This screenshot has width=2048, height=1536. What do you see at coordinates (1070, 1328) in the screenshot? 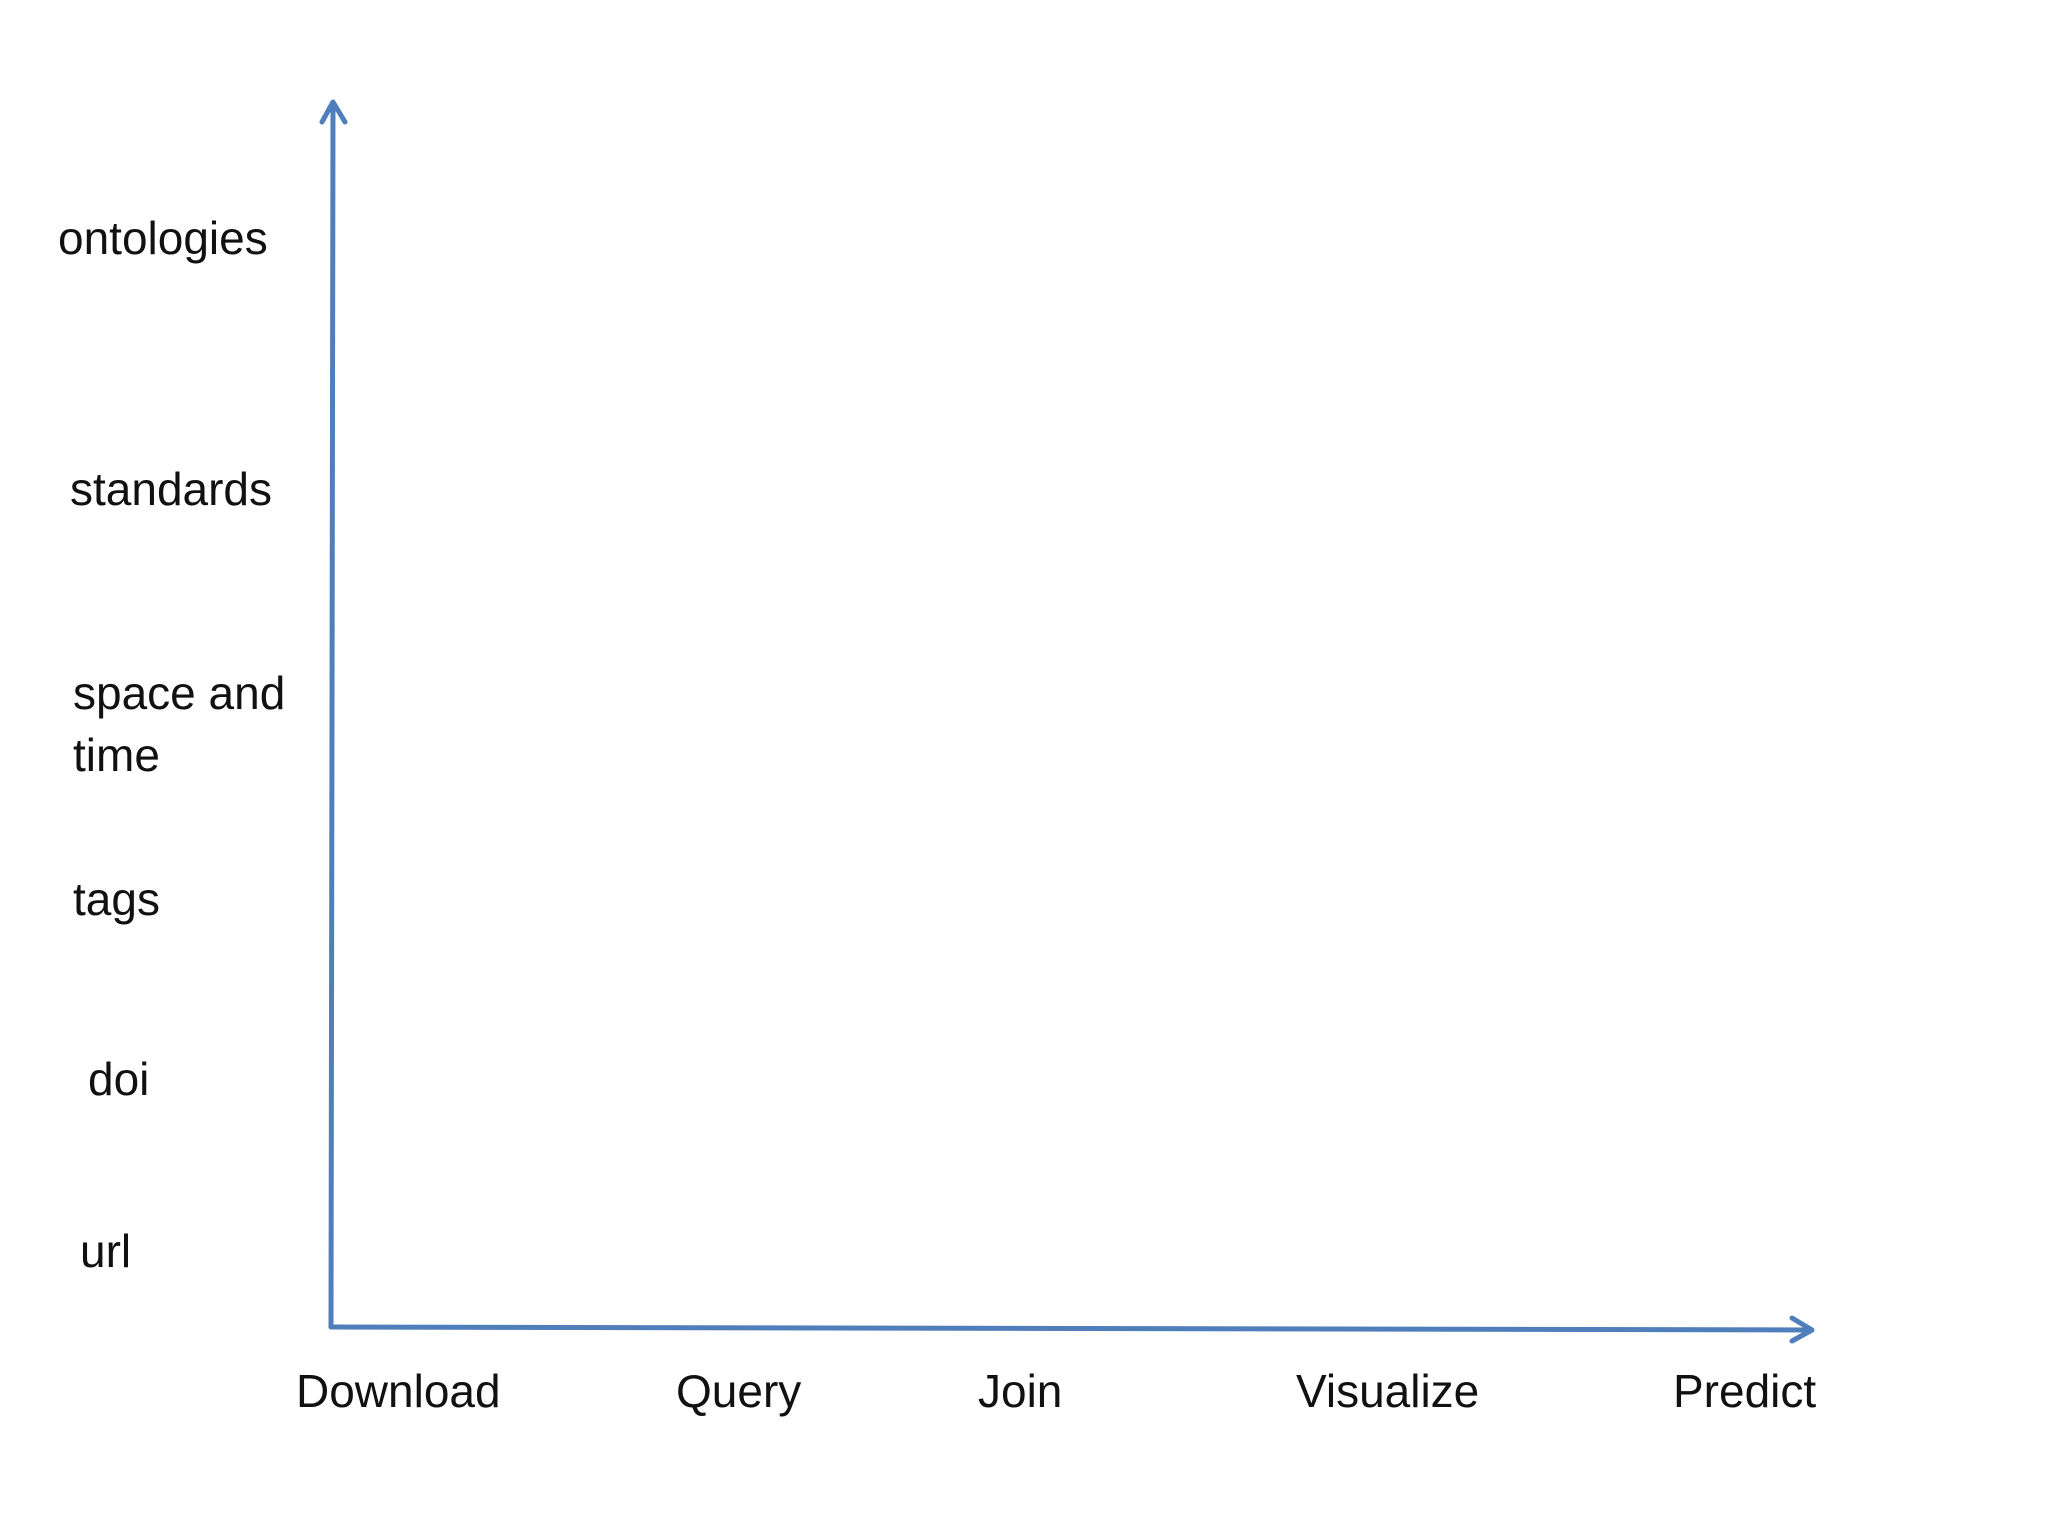
I see `x-axis-line` at bounding box center [1070, 1328].